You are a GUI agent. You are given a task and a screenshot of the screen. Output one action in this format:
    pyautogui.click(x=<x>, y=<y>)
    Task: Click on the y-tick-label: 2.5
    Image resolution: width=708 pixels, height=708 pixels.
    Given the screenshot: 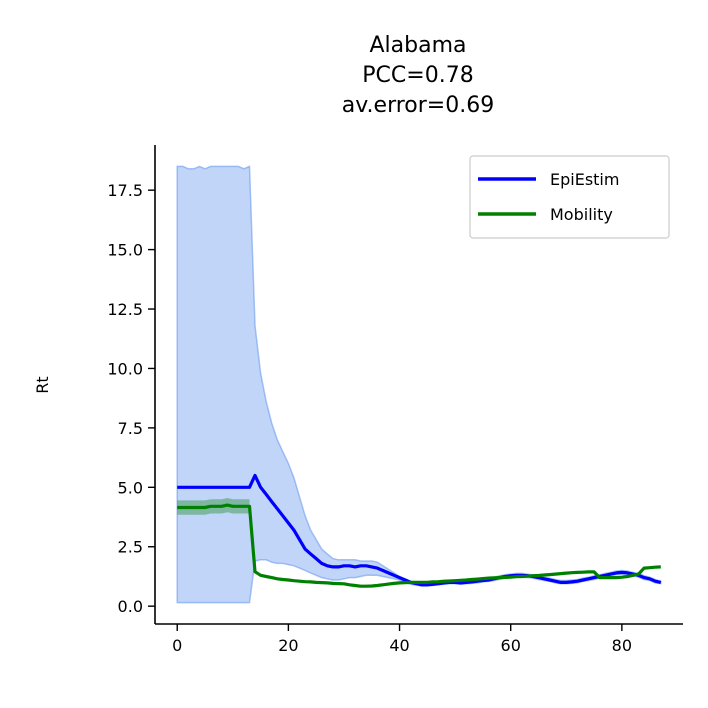 What is the action you would take?
    pyautogui.click(x=130, y=547)
    